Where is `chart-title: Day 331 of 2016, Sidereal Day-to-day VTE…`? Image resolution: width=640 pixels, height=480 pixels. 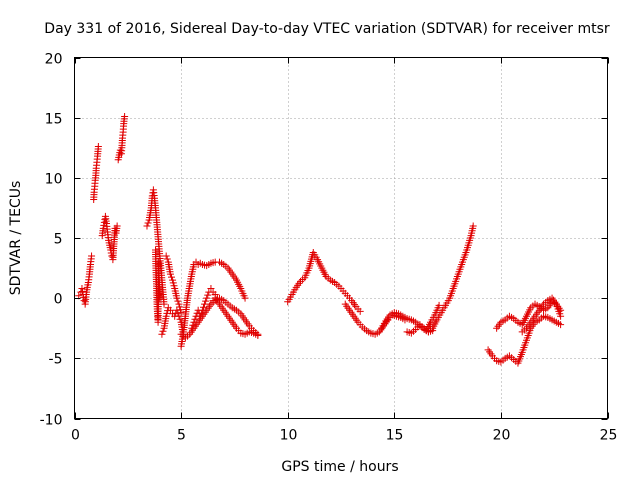
chart-title: Day 331 of 2016, Sidereal Day-to-day VTE… is located at coordinates (327, 29).